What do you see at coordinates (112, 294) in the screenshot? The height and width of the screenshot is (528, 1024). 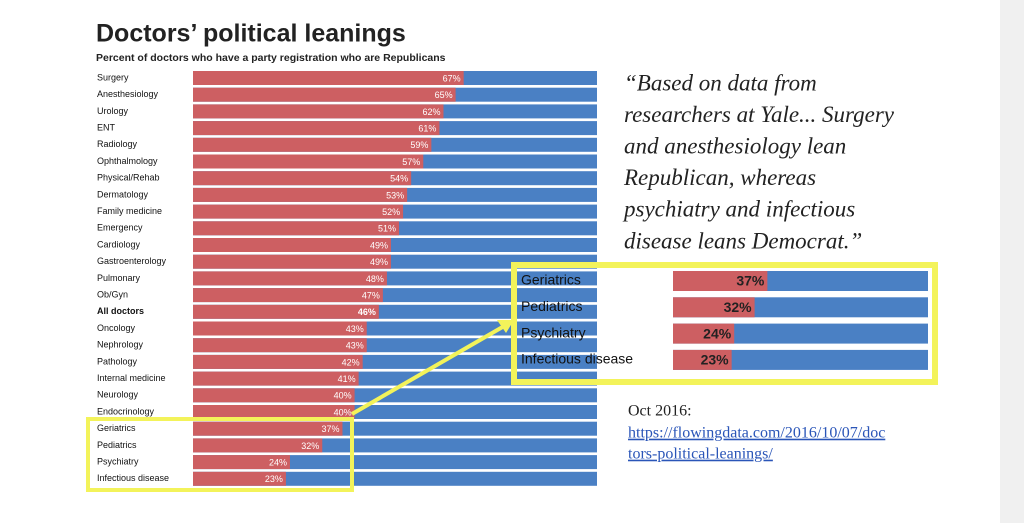 I see `category-label: Ob/Gyn` at bounding box center [112, 294].